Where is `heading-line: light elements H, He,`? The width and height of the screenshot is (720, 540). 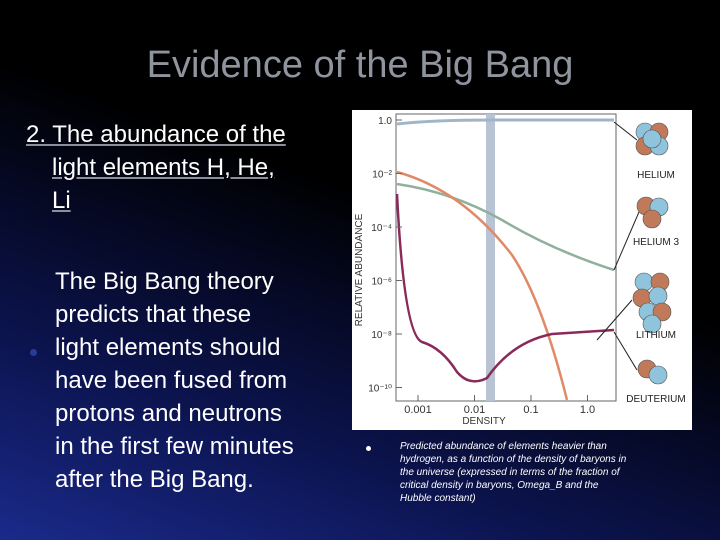 heading-line: light elements H, He, is located at coordinates (163, 167).